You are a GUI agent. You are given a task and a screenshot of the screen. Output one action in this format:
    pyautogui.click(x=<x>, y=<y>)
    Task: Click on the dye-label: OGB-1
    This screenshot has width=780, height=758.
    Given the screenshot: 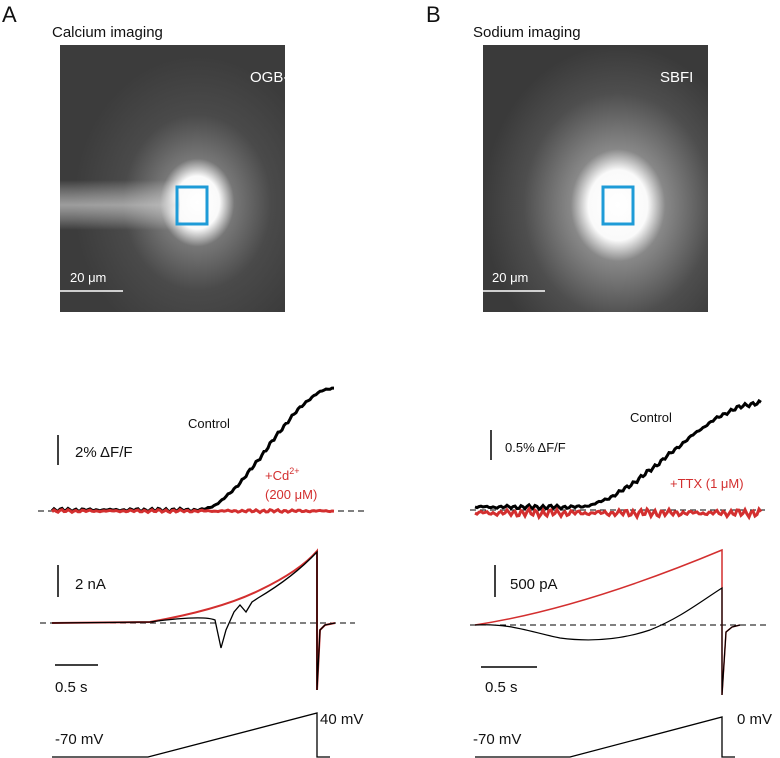 What is the action you would take?
    pyautogui.click(x=273, y=77)
    